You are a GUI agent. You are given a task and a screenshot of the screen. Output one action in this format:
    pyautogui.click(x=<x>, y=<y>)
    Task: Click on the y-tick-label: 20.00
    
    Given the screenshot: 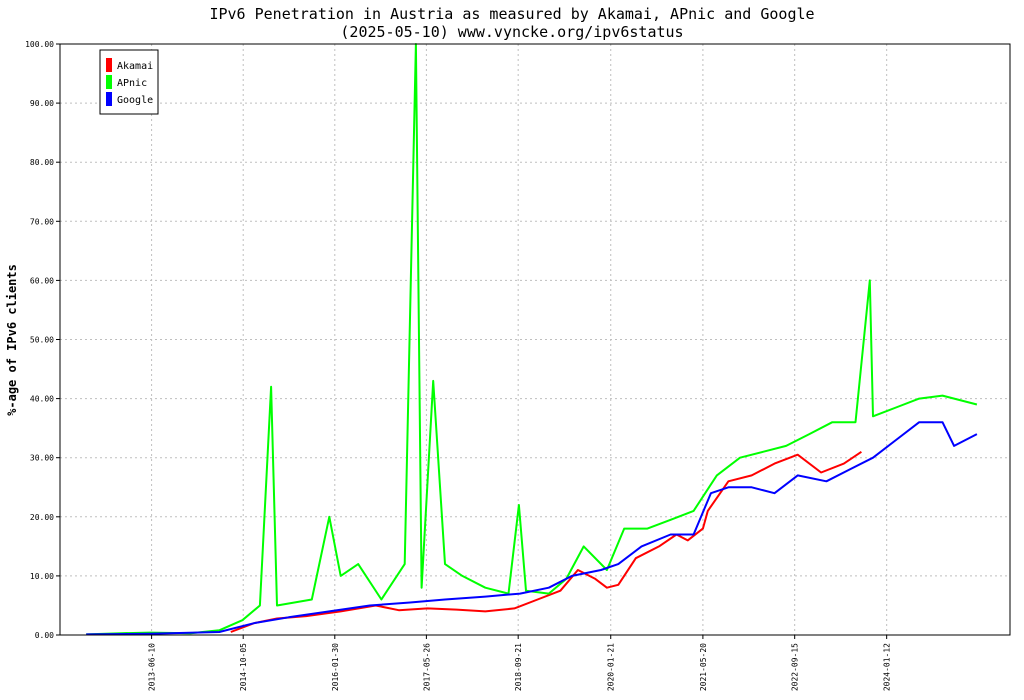 What is the action you would take?
    pyautogui.click(x=42, y=517)
    